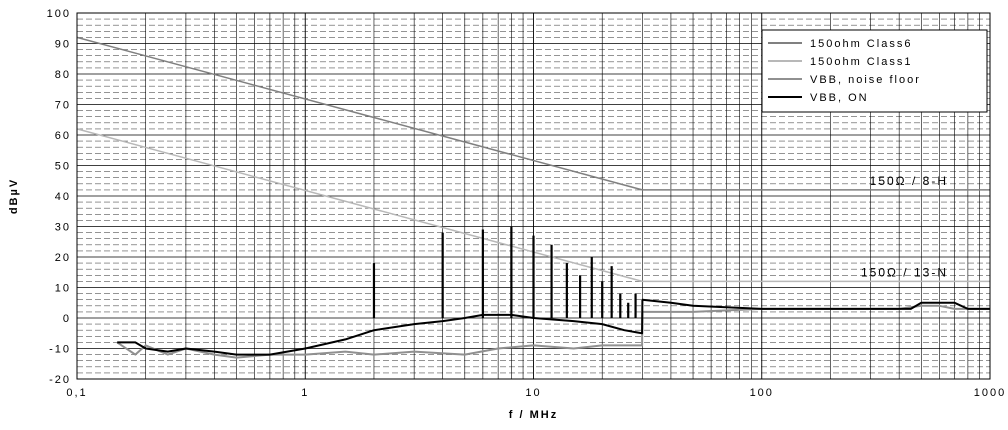 This screenshot has height=430, width=1008. I want to click on y-axis-title: dBµV, so click(14, 196).